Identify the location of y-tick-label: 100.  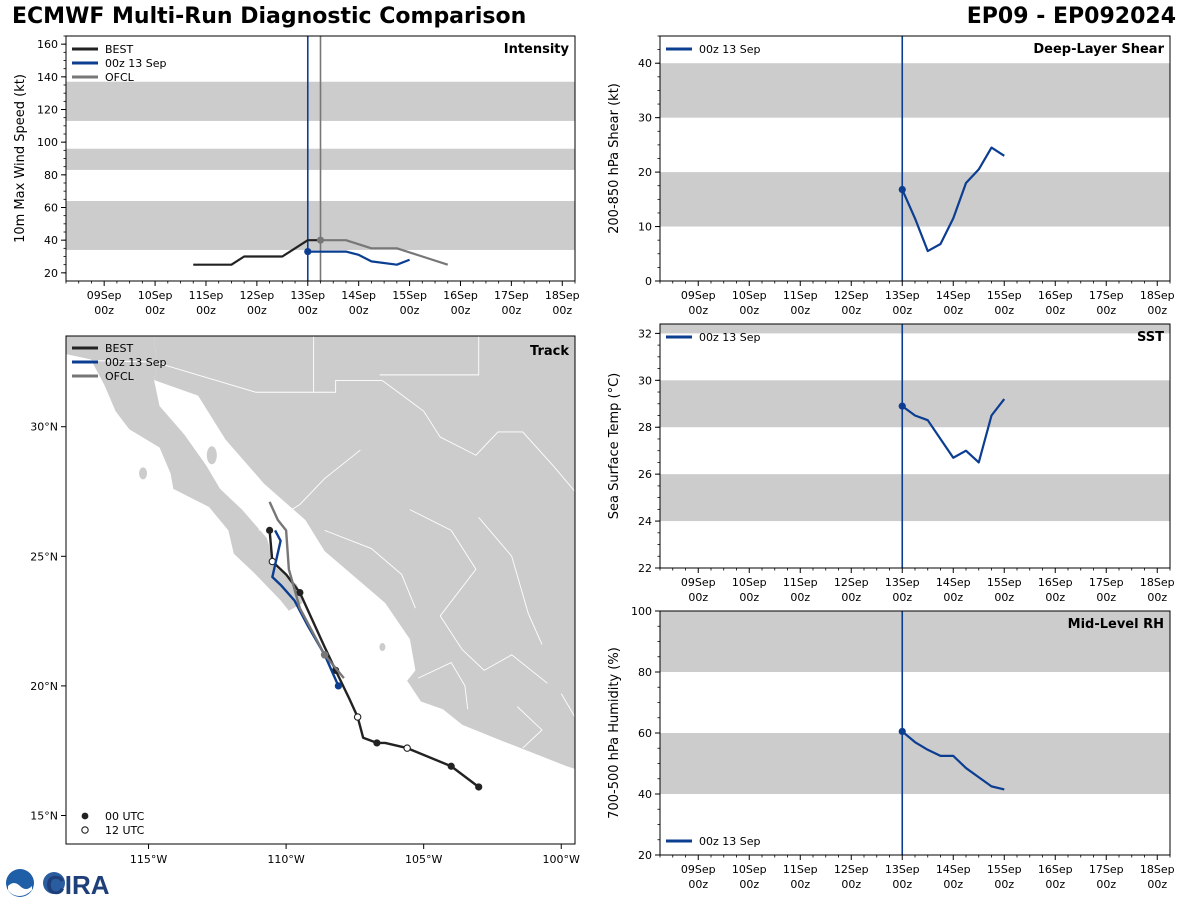
(641, 611).